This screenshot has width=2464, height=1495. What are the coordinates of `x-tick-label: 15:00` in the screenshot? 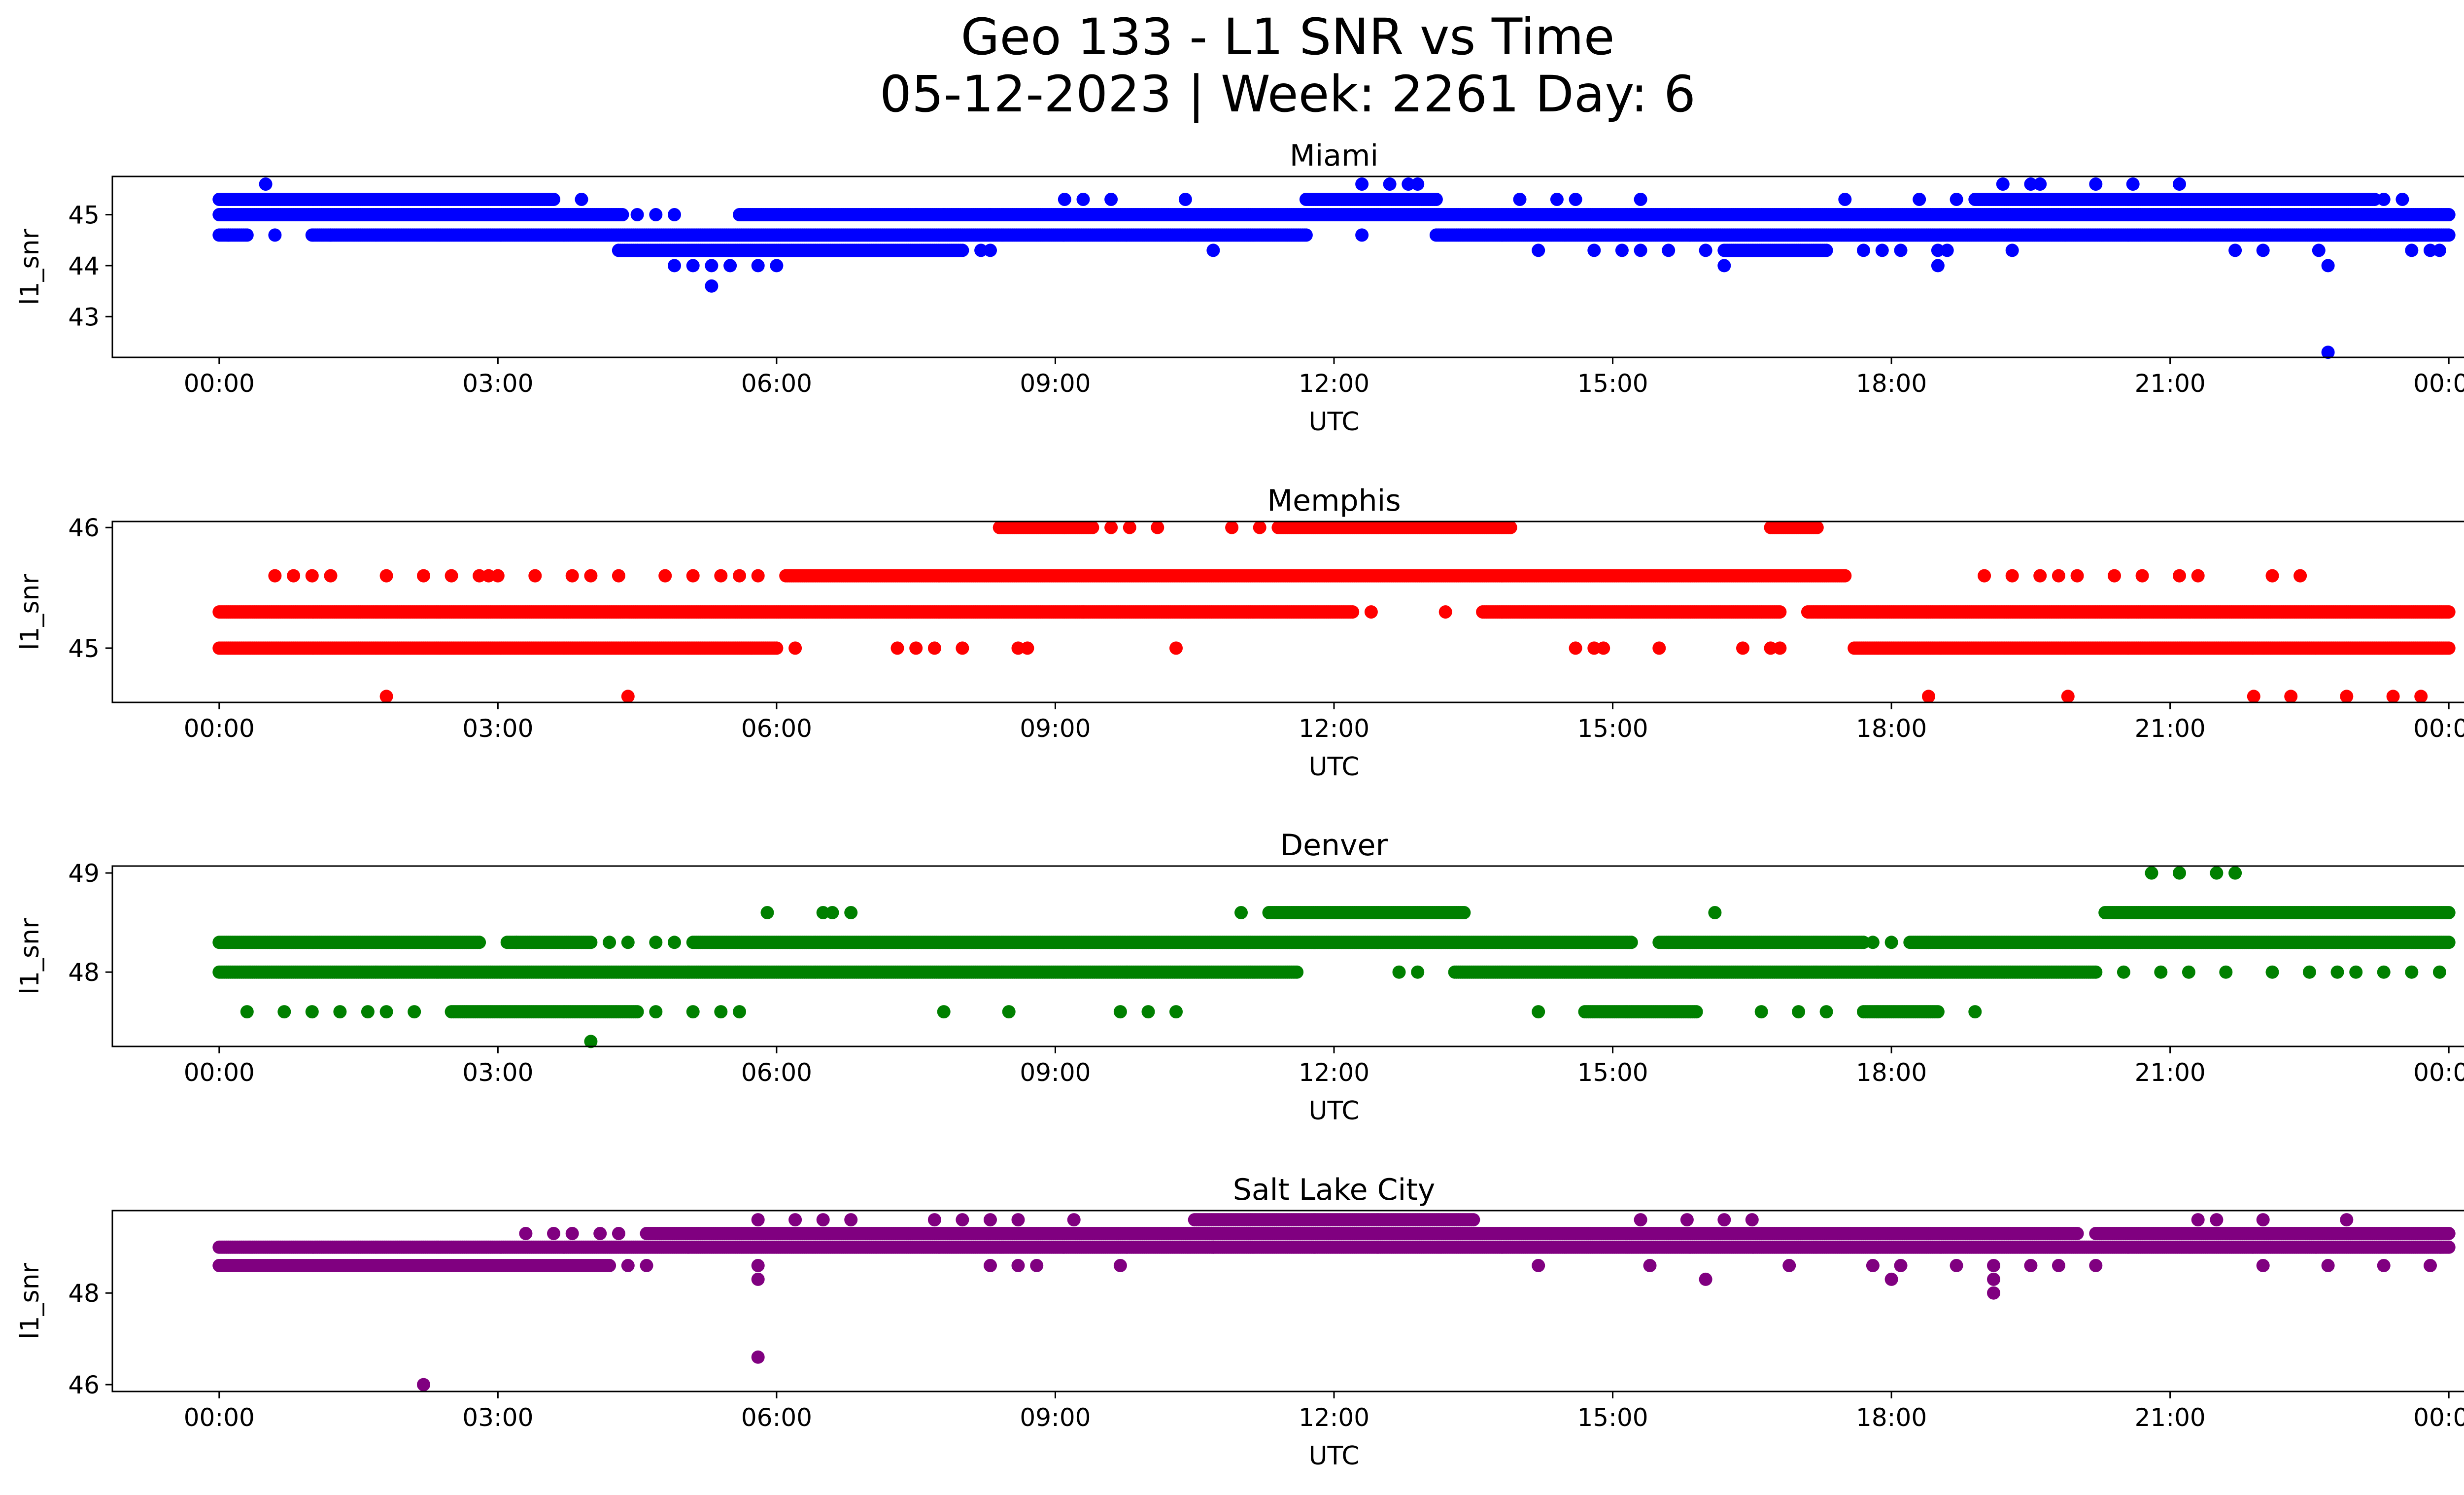 It's located at (1612, 383).